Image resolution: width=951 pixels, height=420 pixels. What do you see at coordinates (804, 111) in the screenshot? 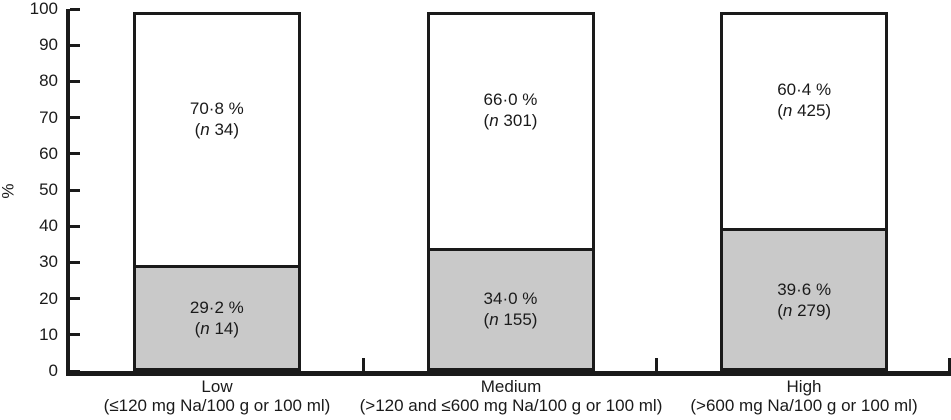
I see `segment-n-count: (n 425)` at bounding box center [804, 111].